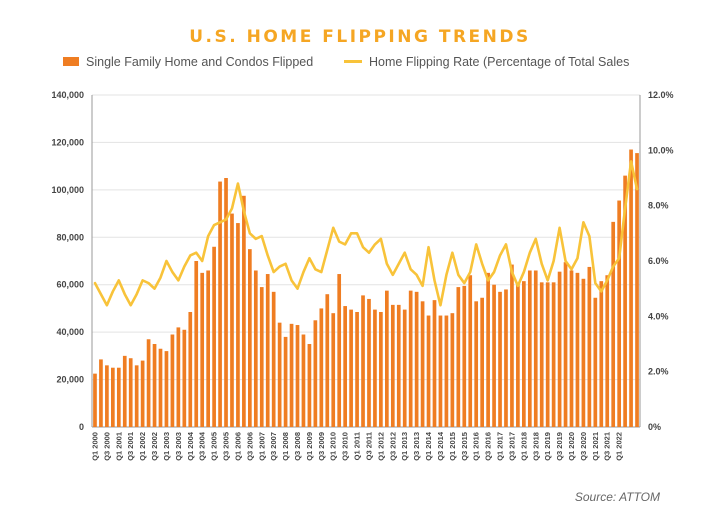  I want to click on y-left-tick-label: 80,000, so click(70, 237).